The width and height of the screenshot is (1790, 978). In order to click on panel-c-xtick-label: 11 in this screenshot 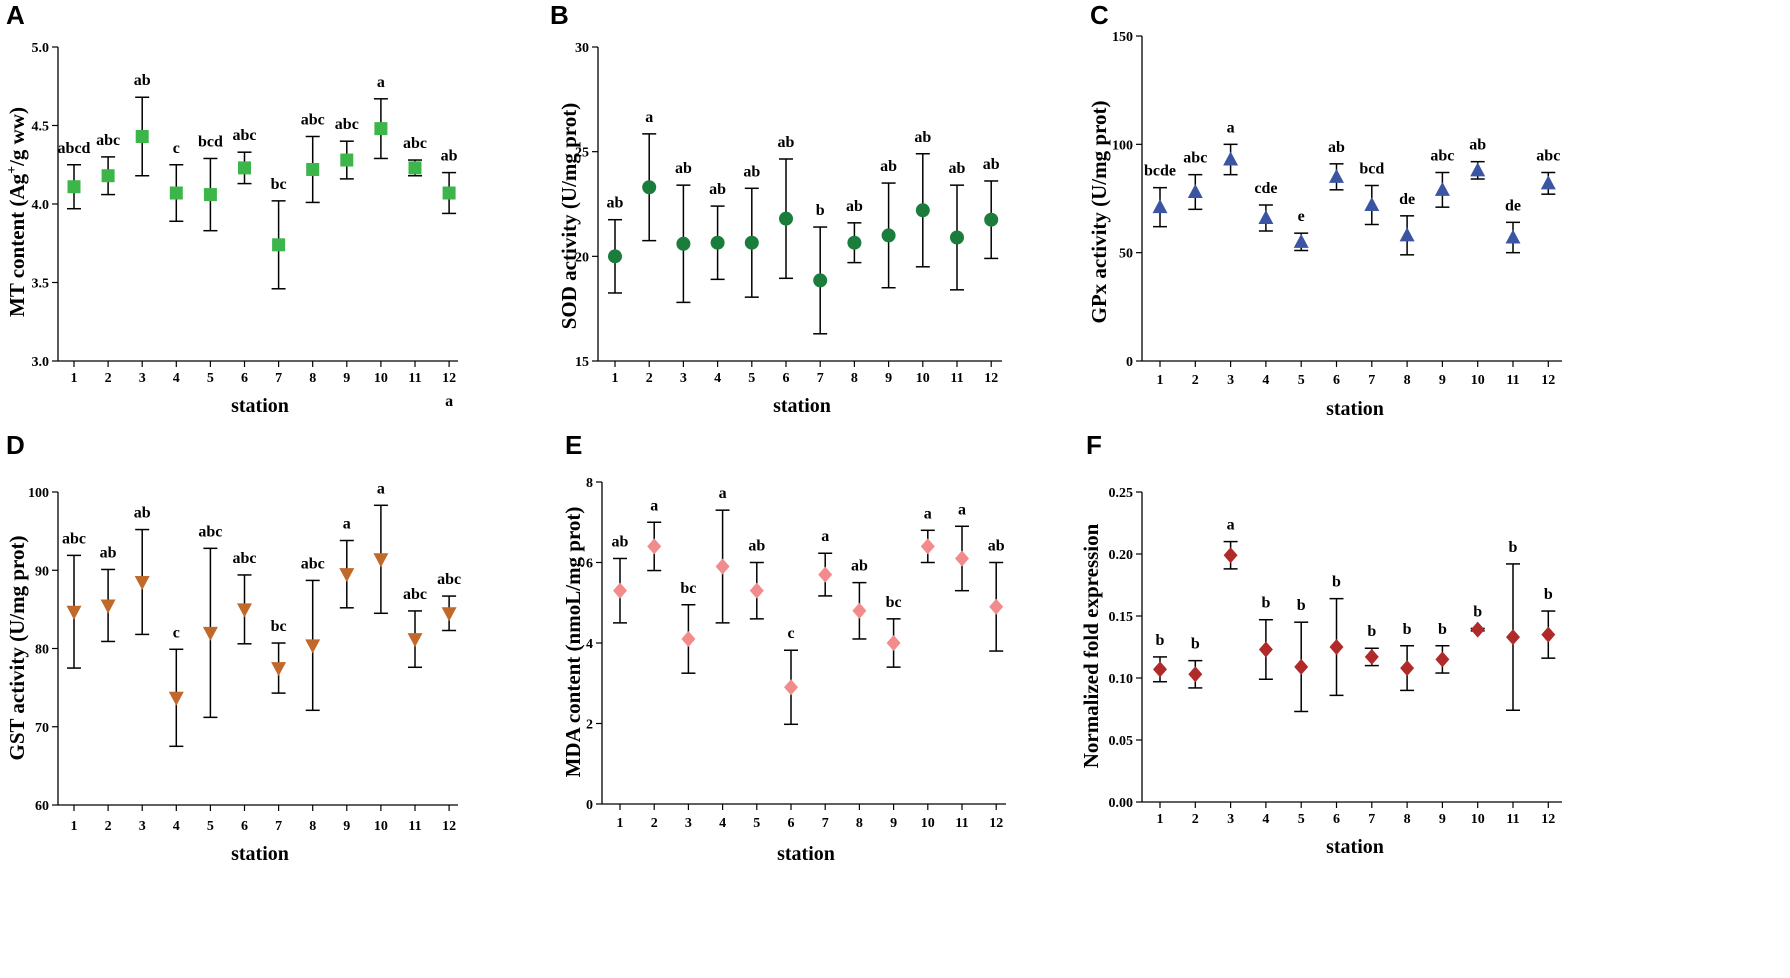, I will do `click(1512, 380)`.